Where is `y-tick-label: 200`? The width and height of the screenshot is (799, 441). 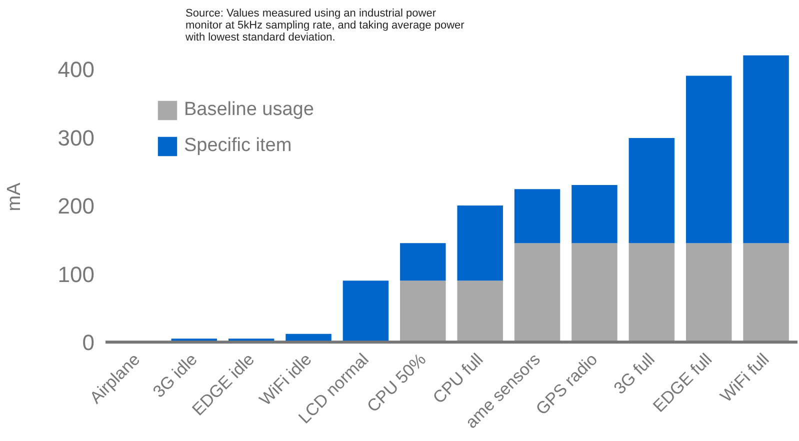 y-tick-label: 200 is located at coordinates (76, 206).